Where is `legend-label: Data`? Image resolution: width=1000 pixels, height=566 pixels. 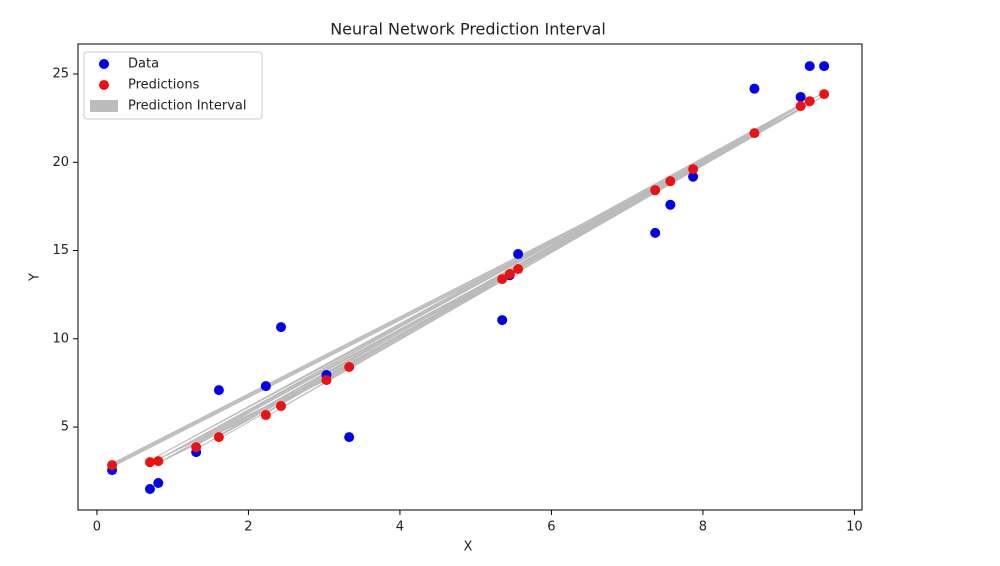
legend-label: Data is located at coordinates (143, 64).